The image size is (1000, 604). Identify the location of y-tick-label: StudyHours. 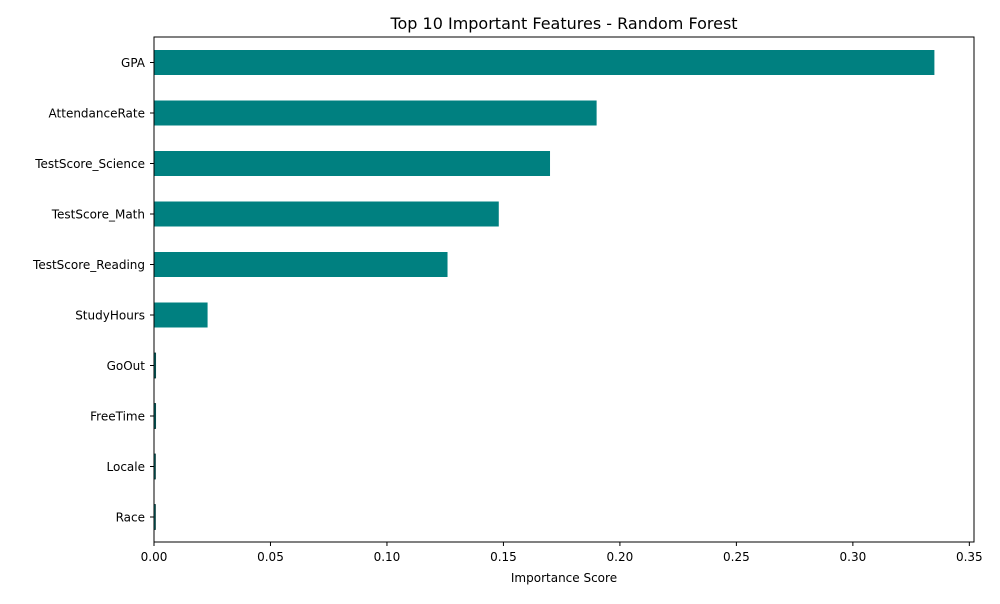
(110, 316).